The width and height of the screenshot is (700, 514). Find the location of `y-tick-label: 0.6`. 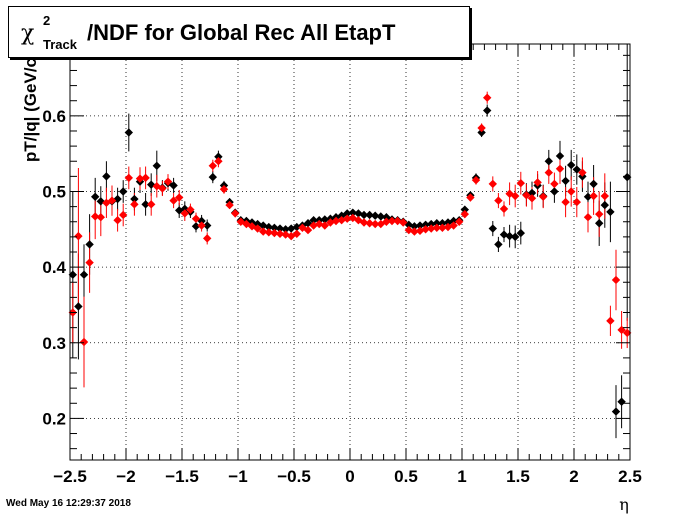

y-tick-label: 0.6 is located at coordinates (54, 116).